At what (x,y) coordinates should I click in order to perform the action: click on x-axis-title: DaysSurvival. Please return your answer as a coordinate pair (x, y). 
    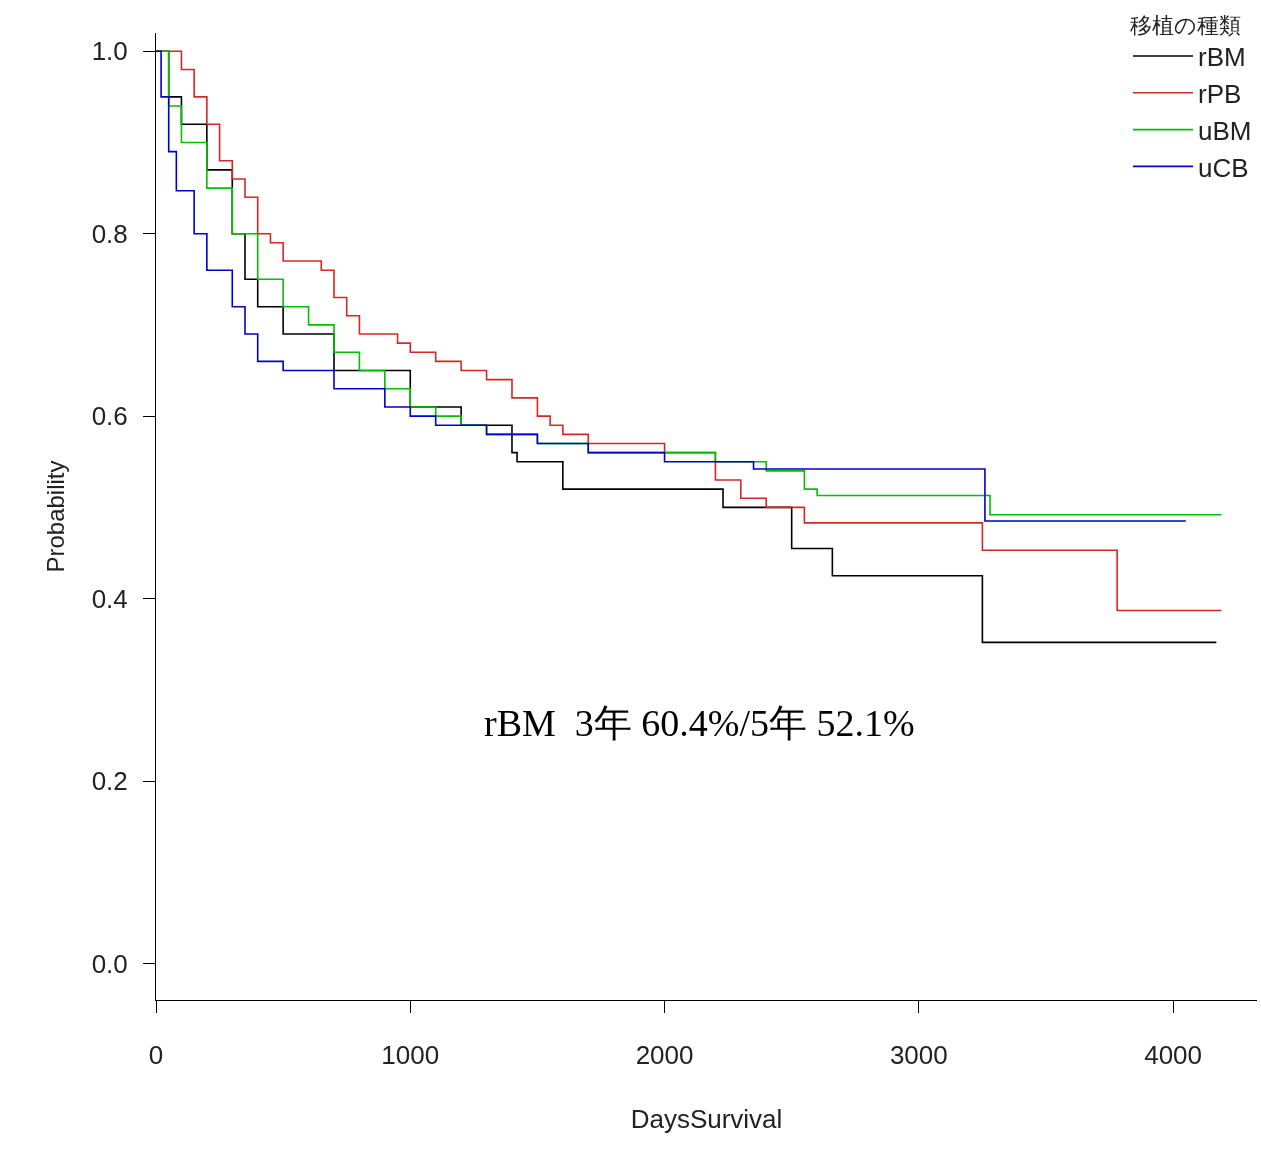
    Looking at the image, I should click on (706, 1118).